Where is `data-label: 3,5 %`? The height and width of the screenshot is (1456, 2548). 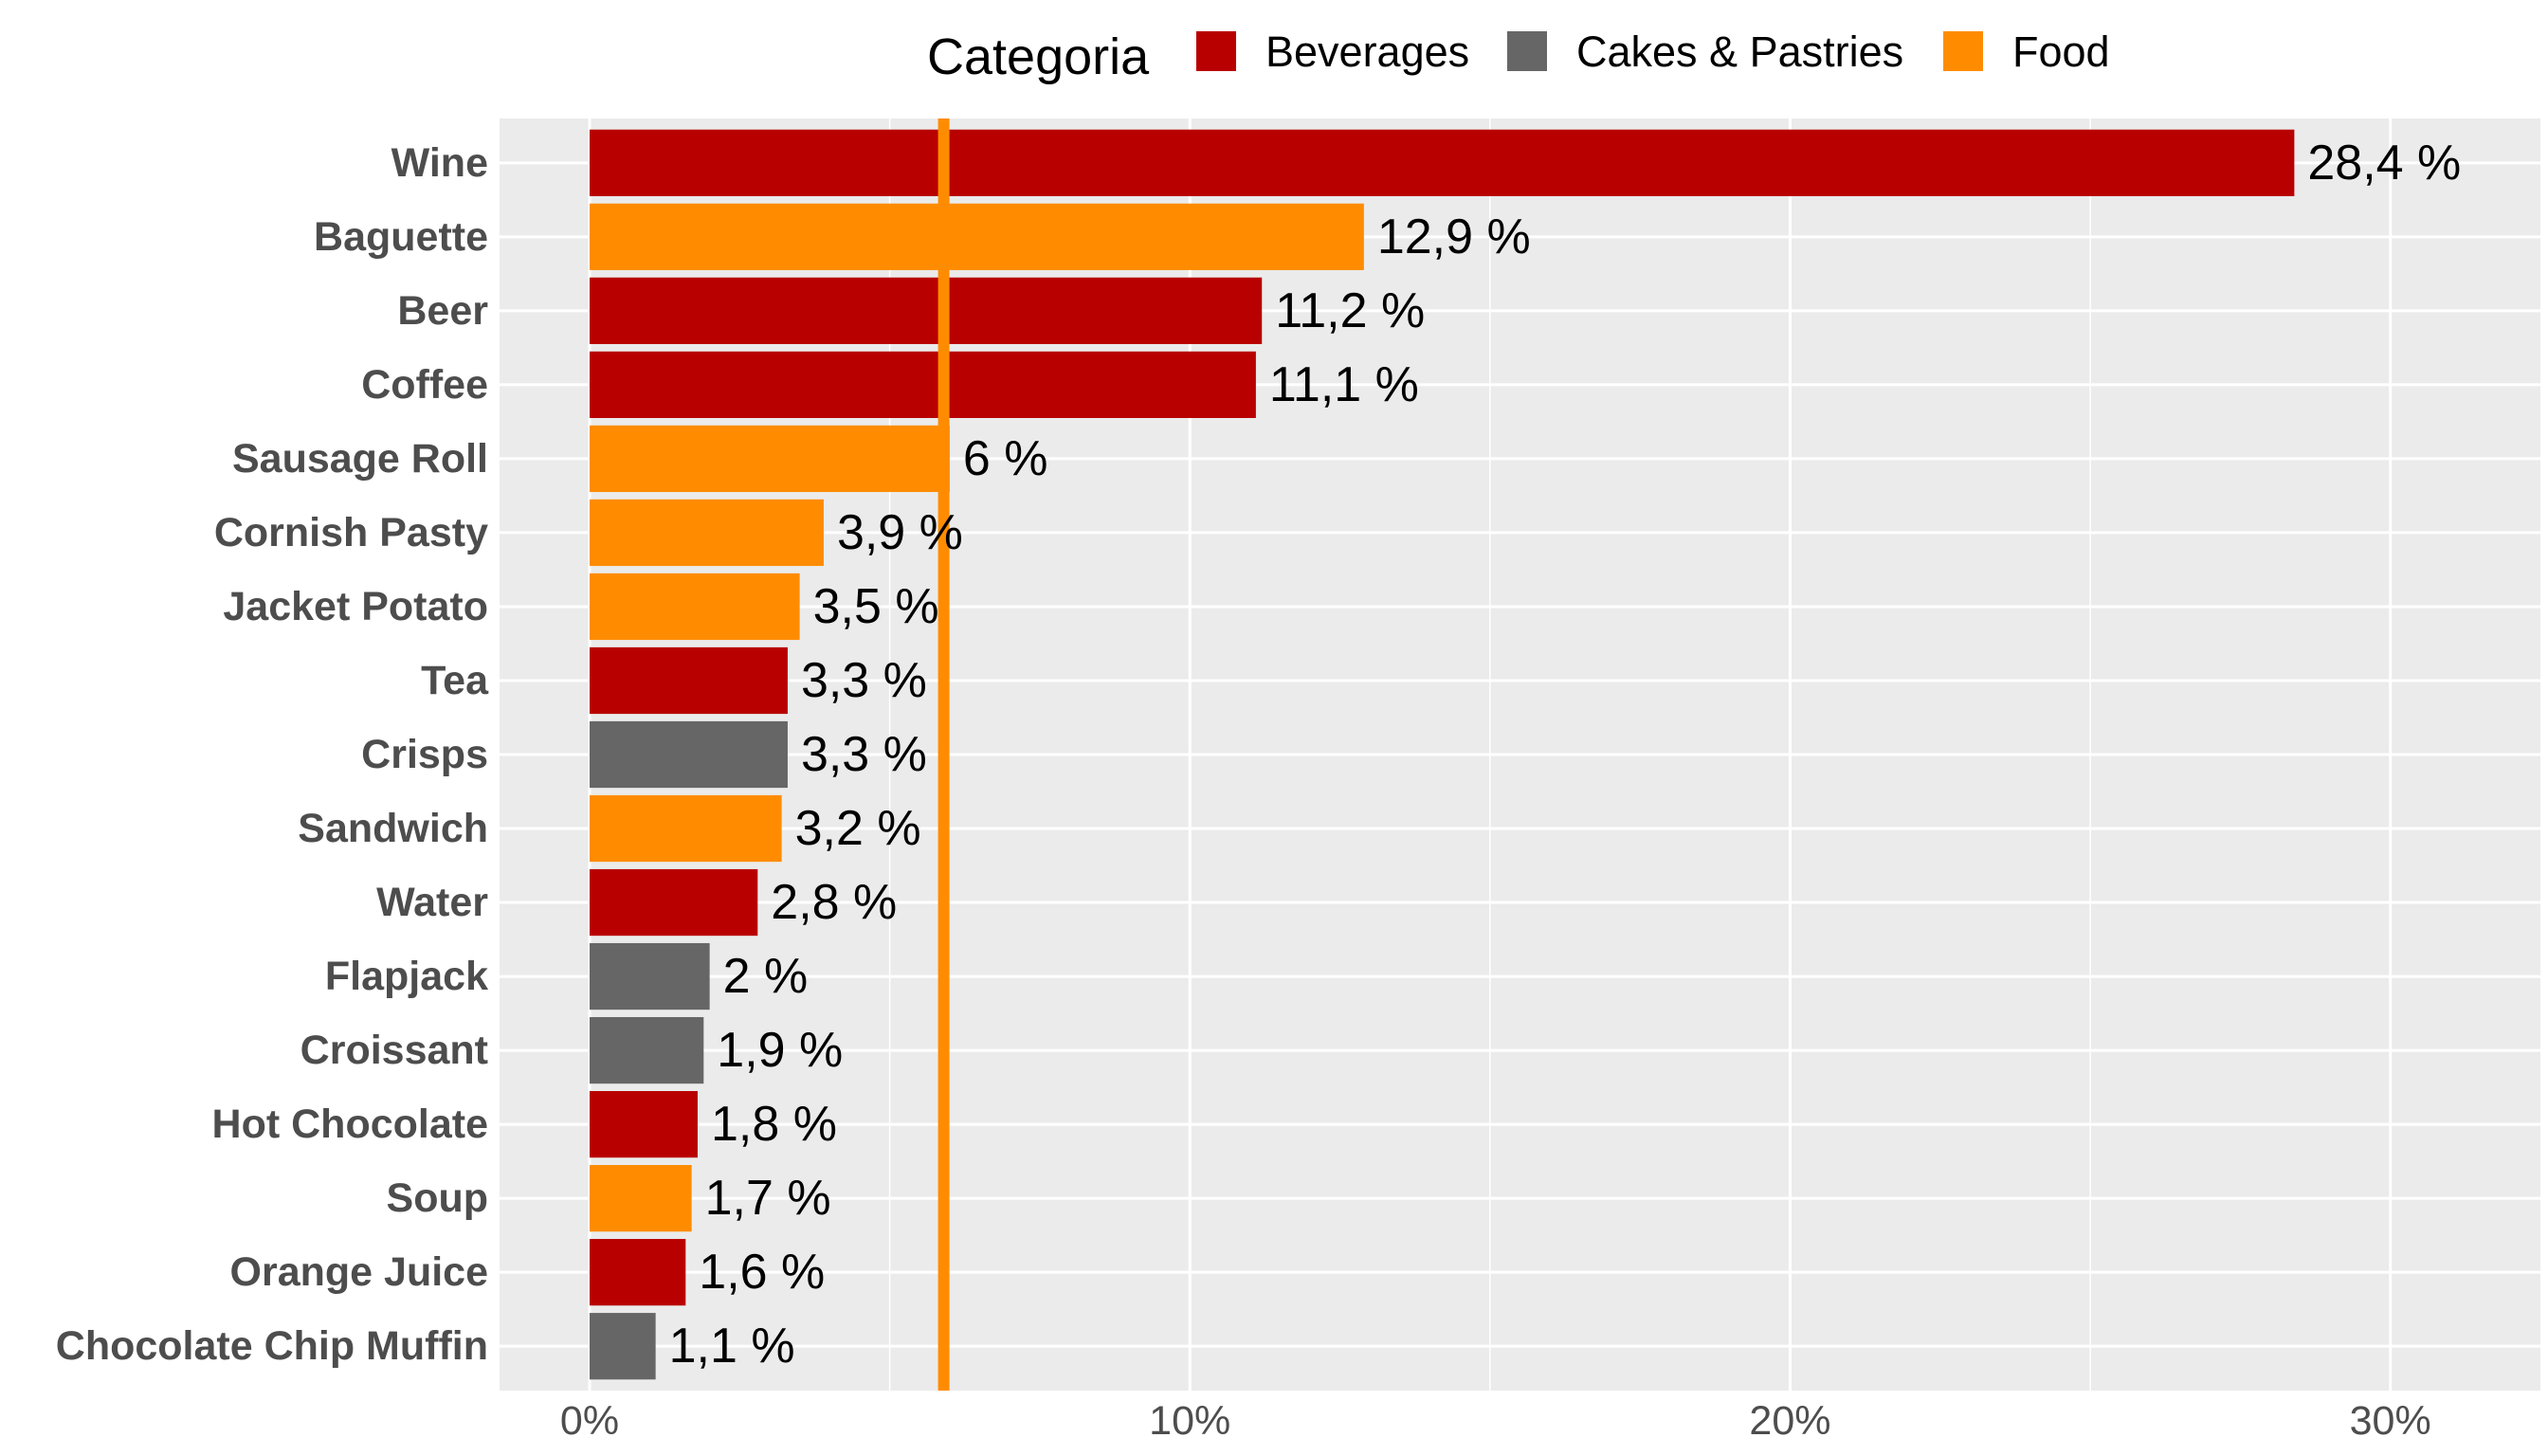 data-label: 3,5 % is located at coordinates (876, 606).